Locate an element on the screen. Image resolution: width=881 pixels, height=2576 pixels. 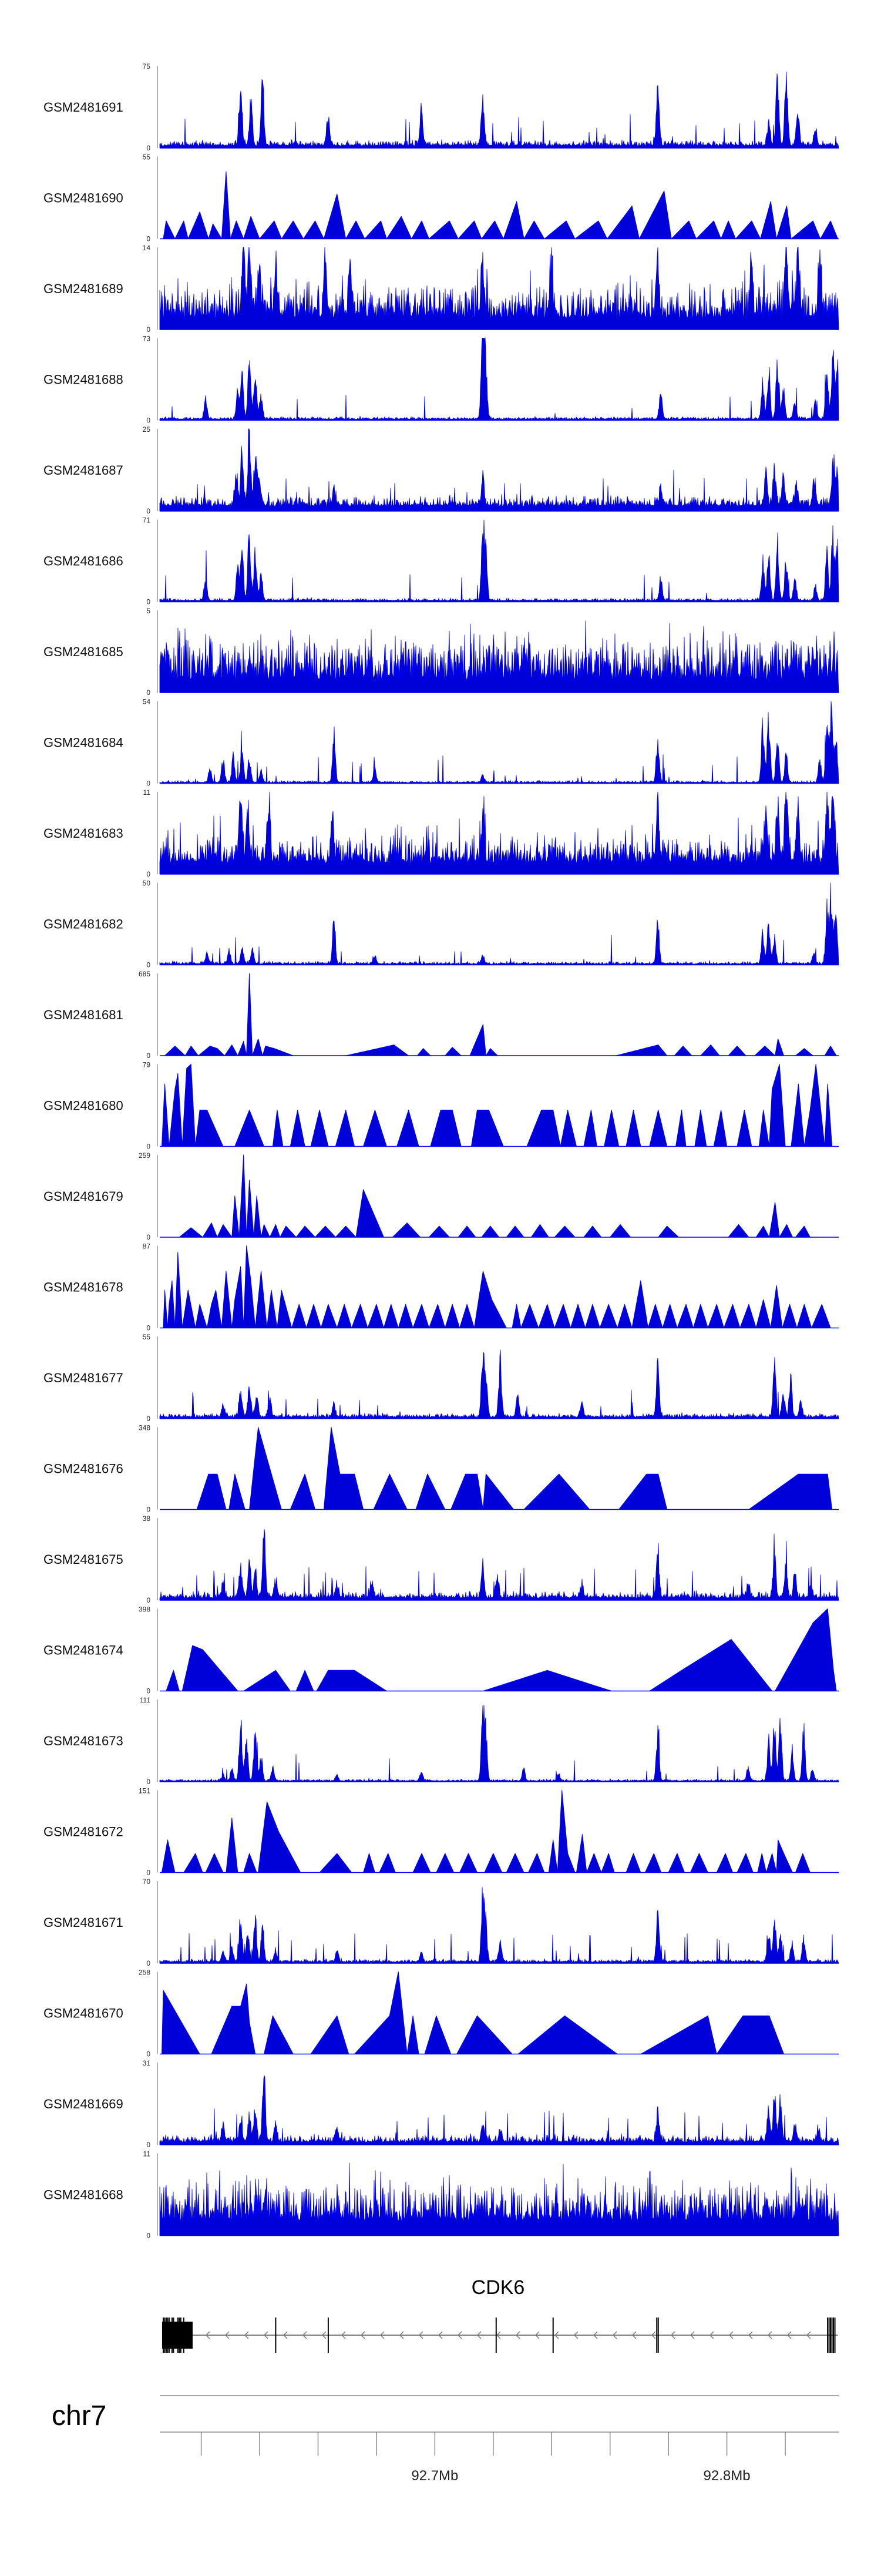
track-GSM2481673: GSM2481673 111 0 is located at coordinates (441, 1741).